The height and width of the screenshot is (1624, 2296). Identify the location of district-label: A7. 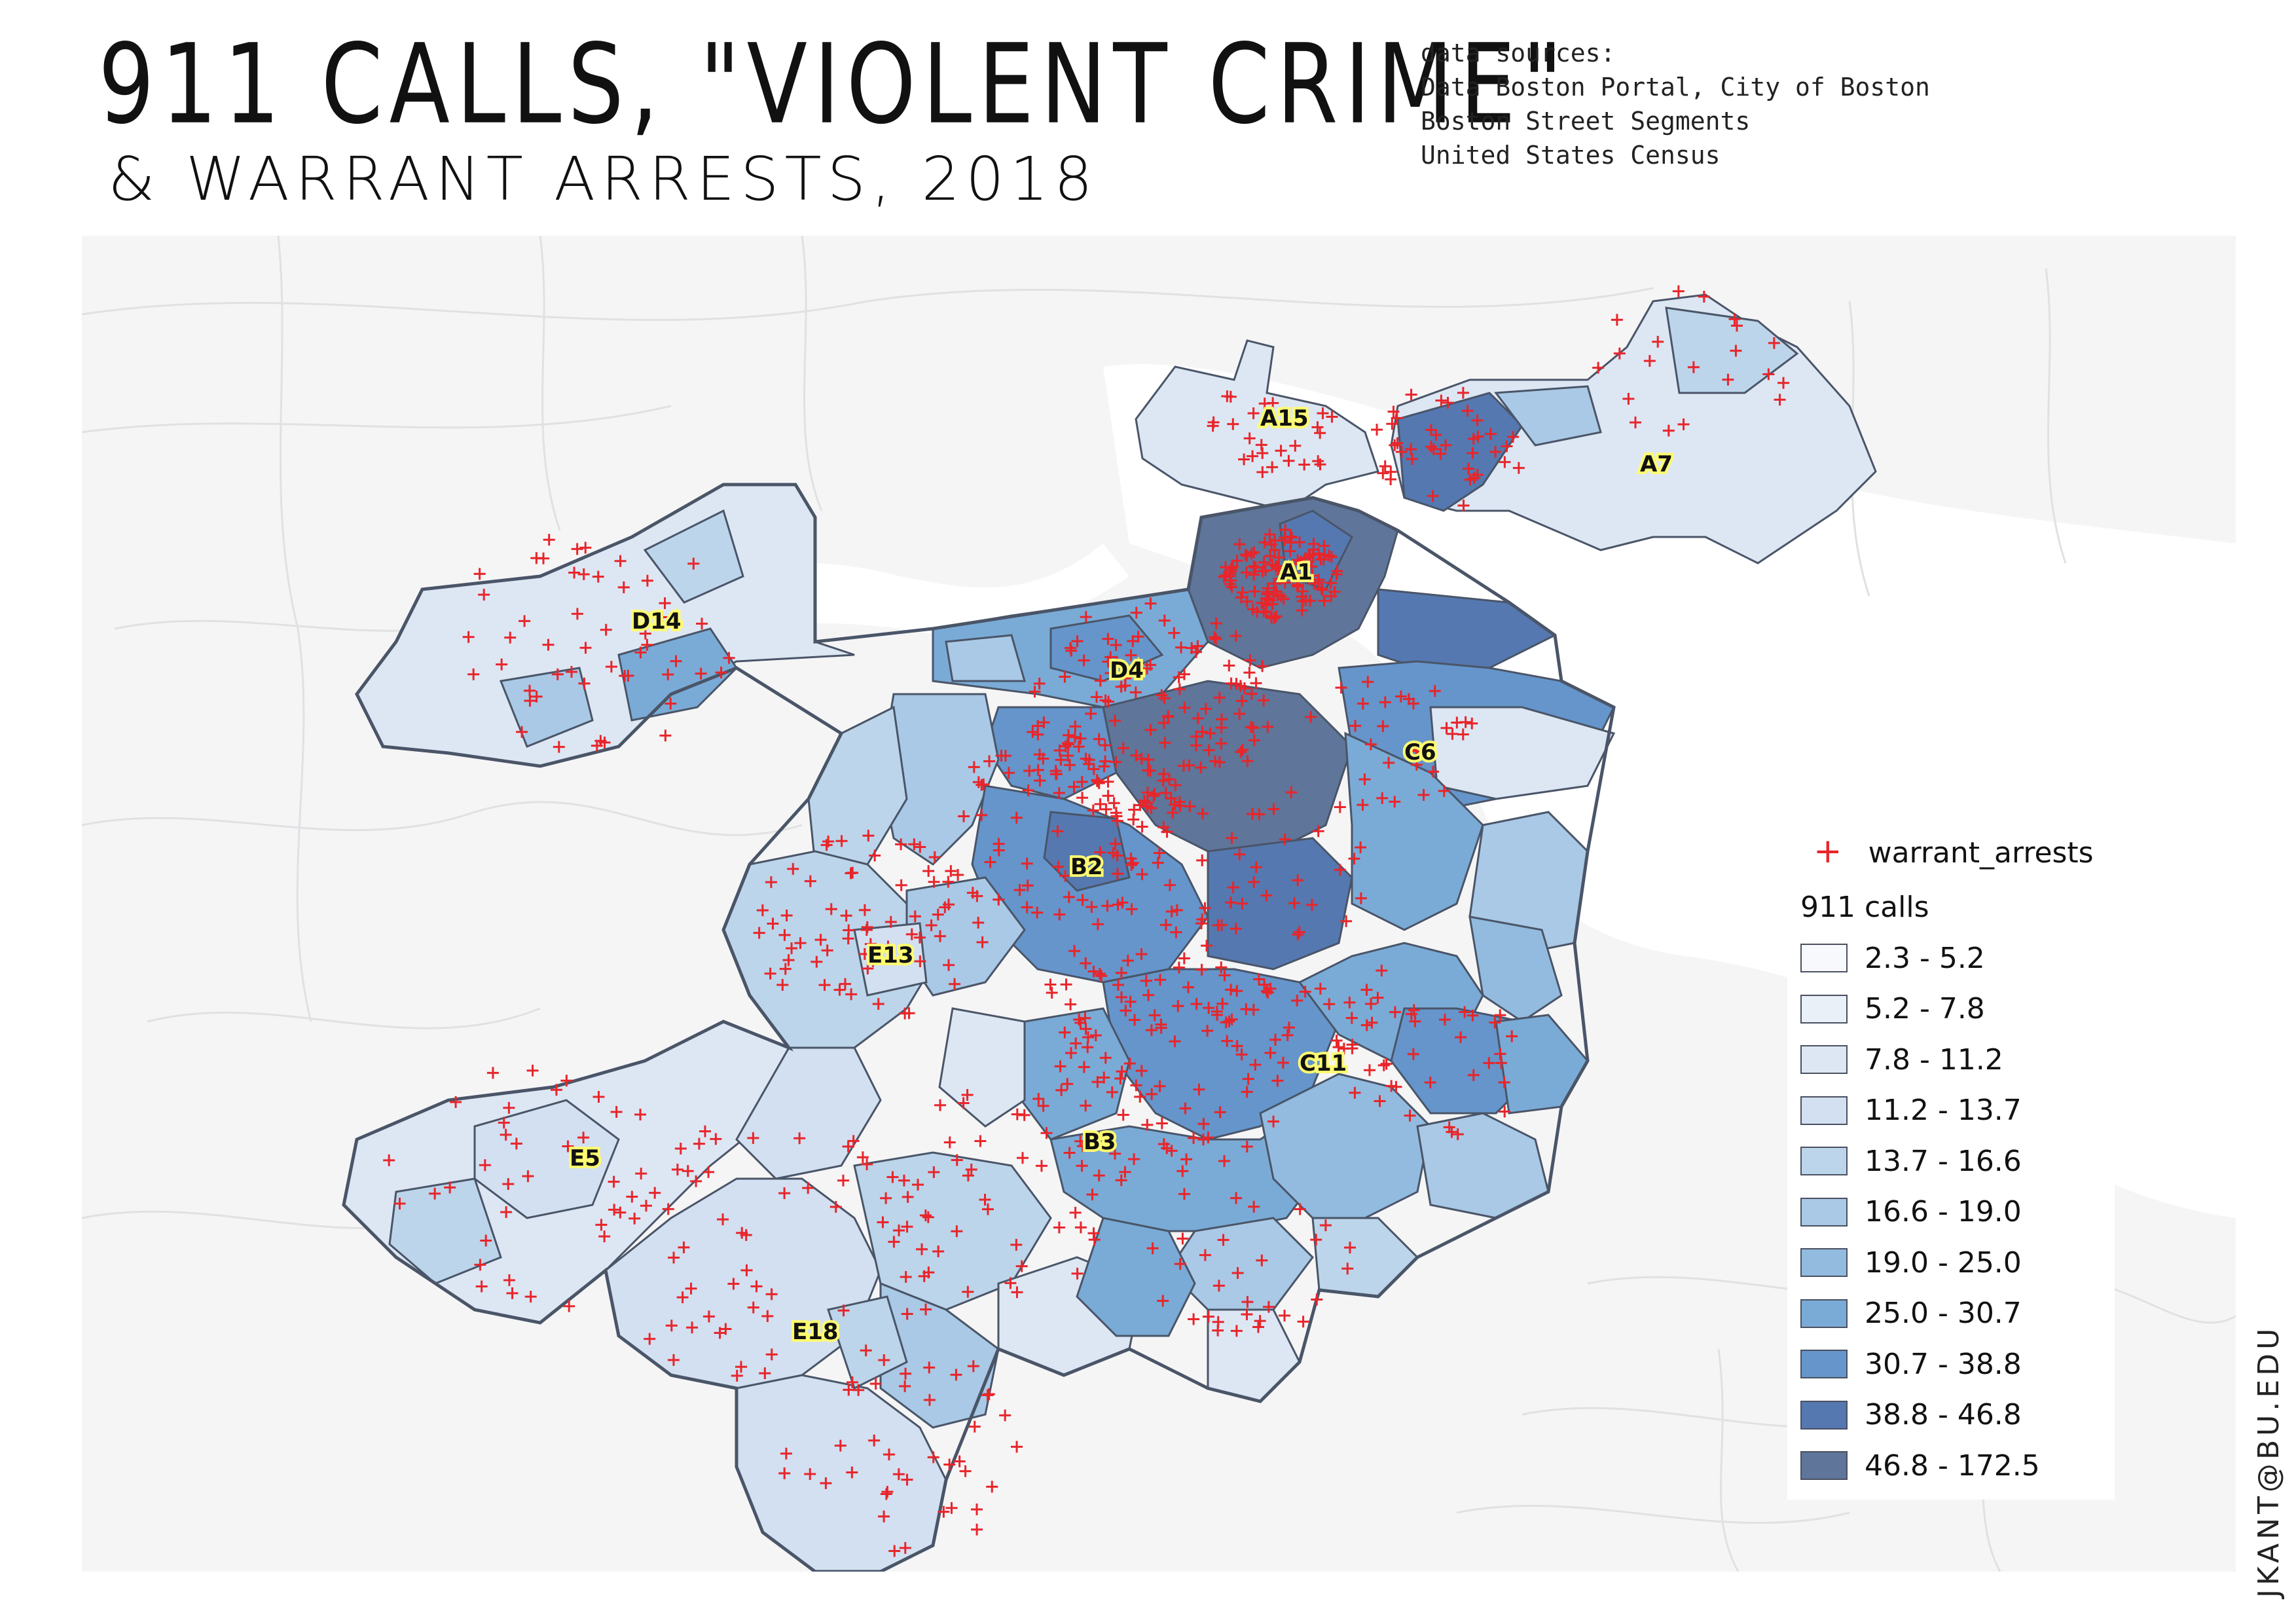
(1656, 464).